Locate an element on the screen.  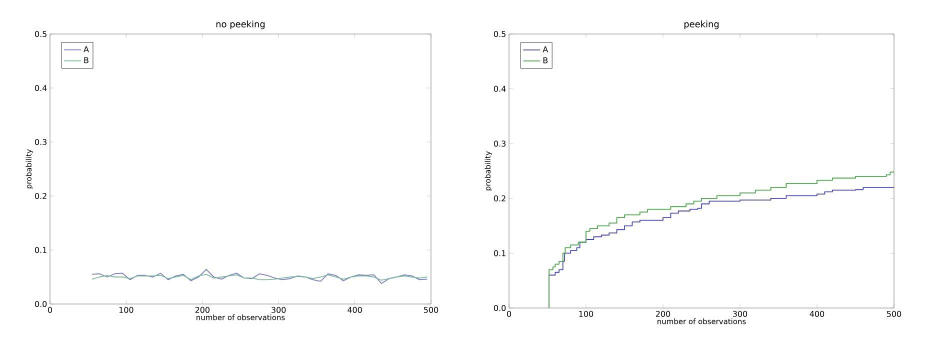
chart-title: peeking is located at coordinates (701, 25).